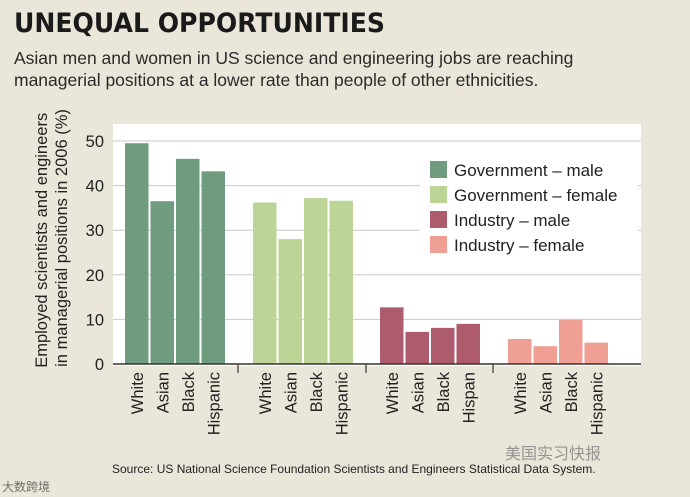 This screenshot has height=497, width=690. What do you see at coordinates (42, 240) in the screenshot?
I see `y-axis-label-line-1: Employed scientists and engineers` at bounding box center [42, 240].